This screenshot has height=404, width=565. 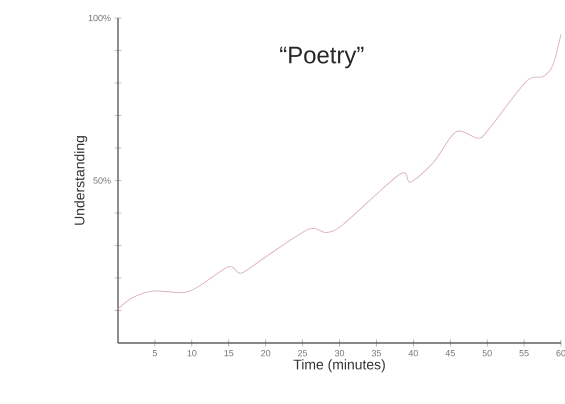 What do you see at coordinates (99, 18) in the screenshot?
I see `y-tick-label: 100%` at bounding box center [99, 18].